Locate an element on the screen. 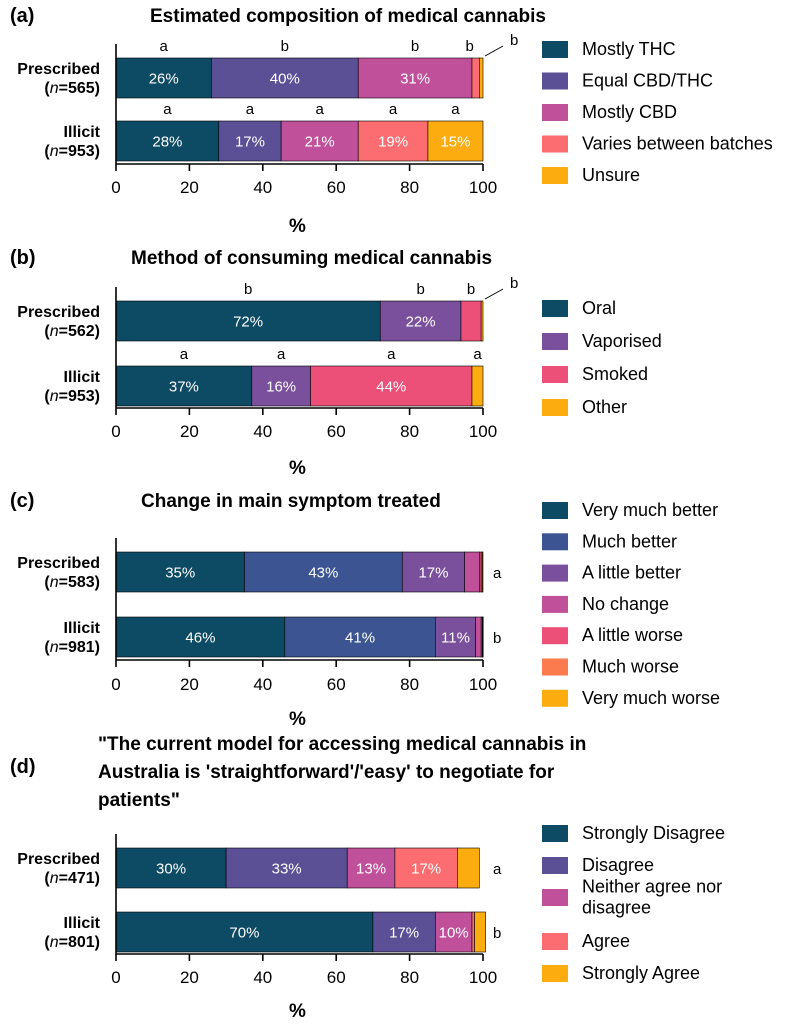  legend-item: Much worse is located at coordinates (610, 667).